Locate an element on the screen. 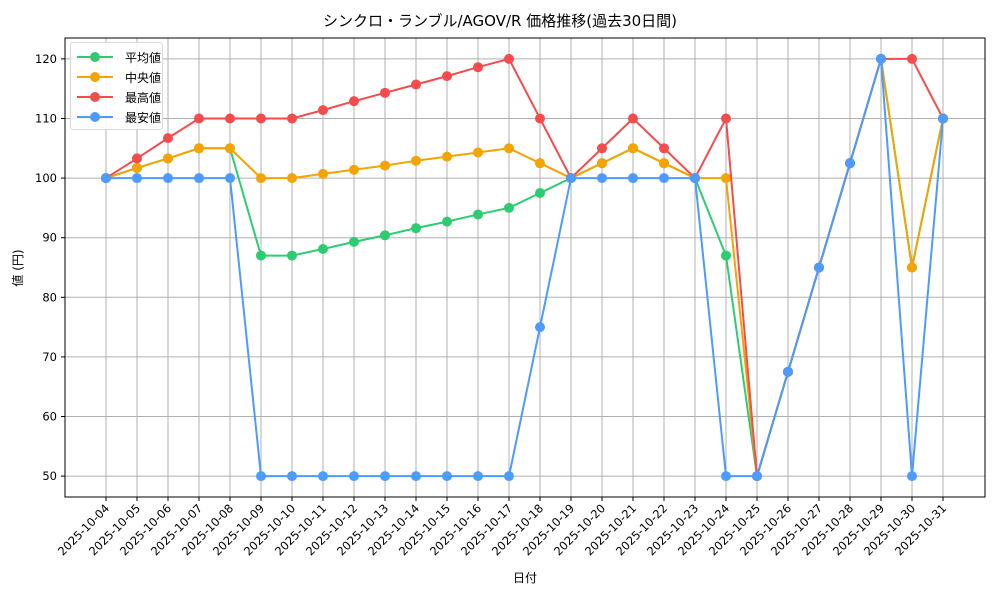  y-tick-label: 50 is located at coordinates (49, 476).